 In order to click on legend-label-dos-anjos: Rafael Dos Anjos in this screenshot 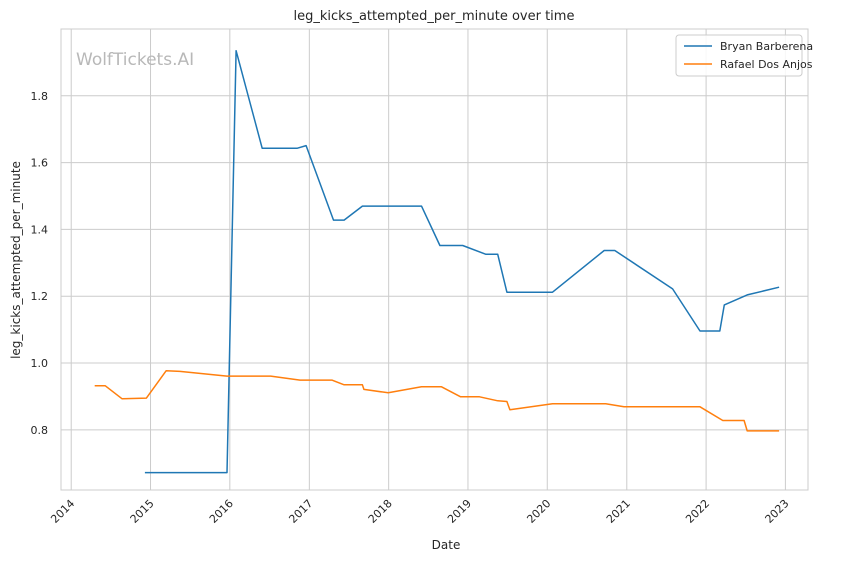, I will do `click(766, 64)`.